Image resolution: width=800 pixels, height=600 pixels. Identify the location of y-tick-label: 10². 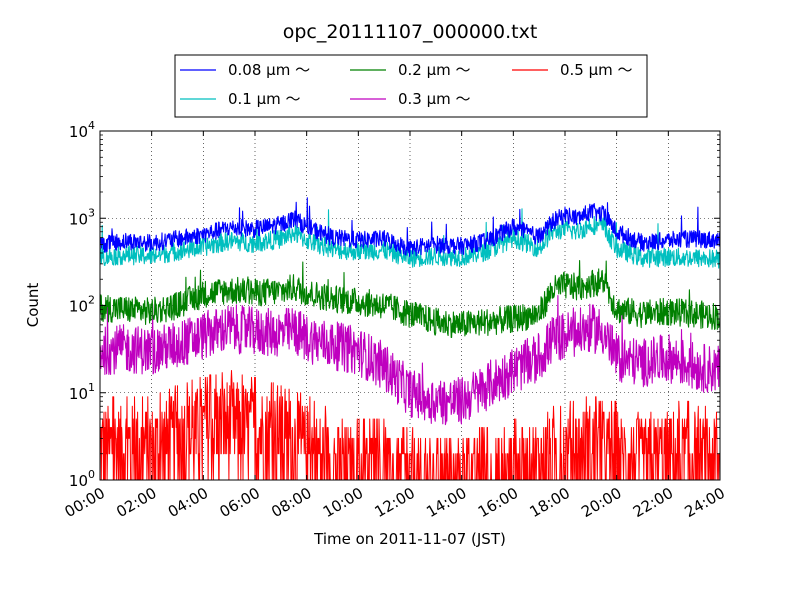
(82, 305).